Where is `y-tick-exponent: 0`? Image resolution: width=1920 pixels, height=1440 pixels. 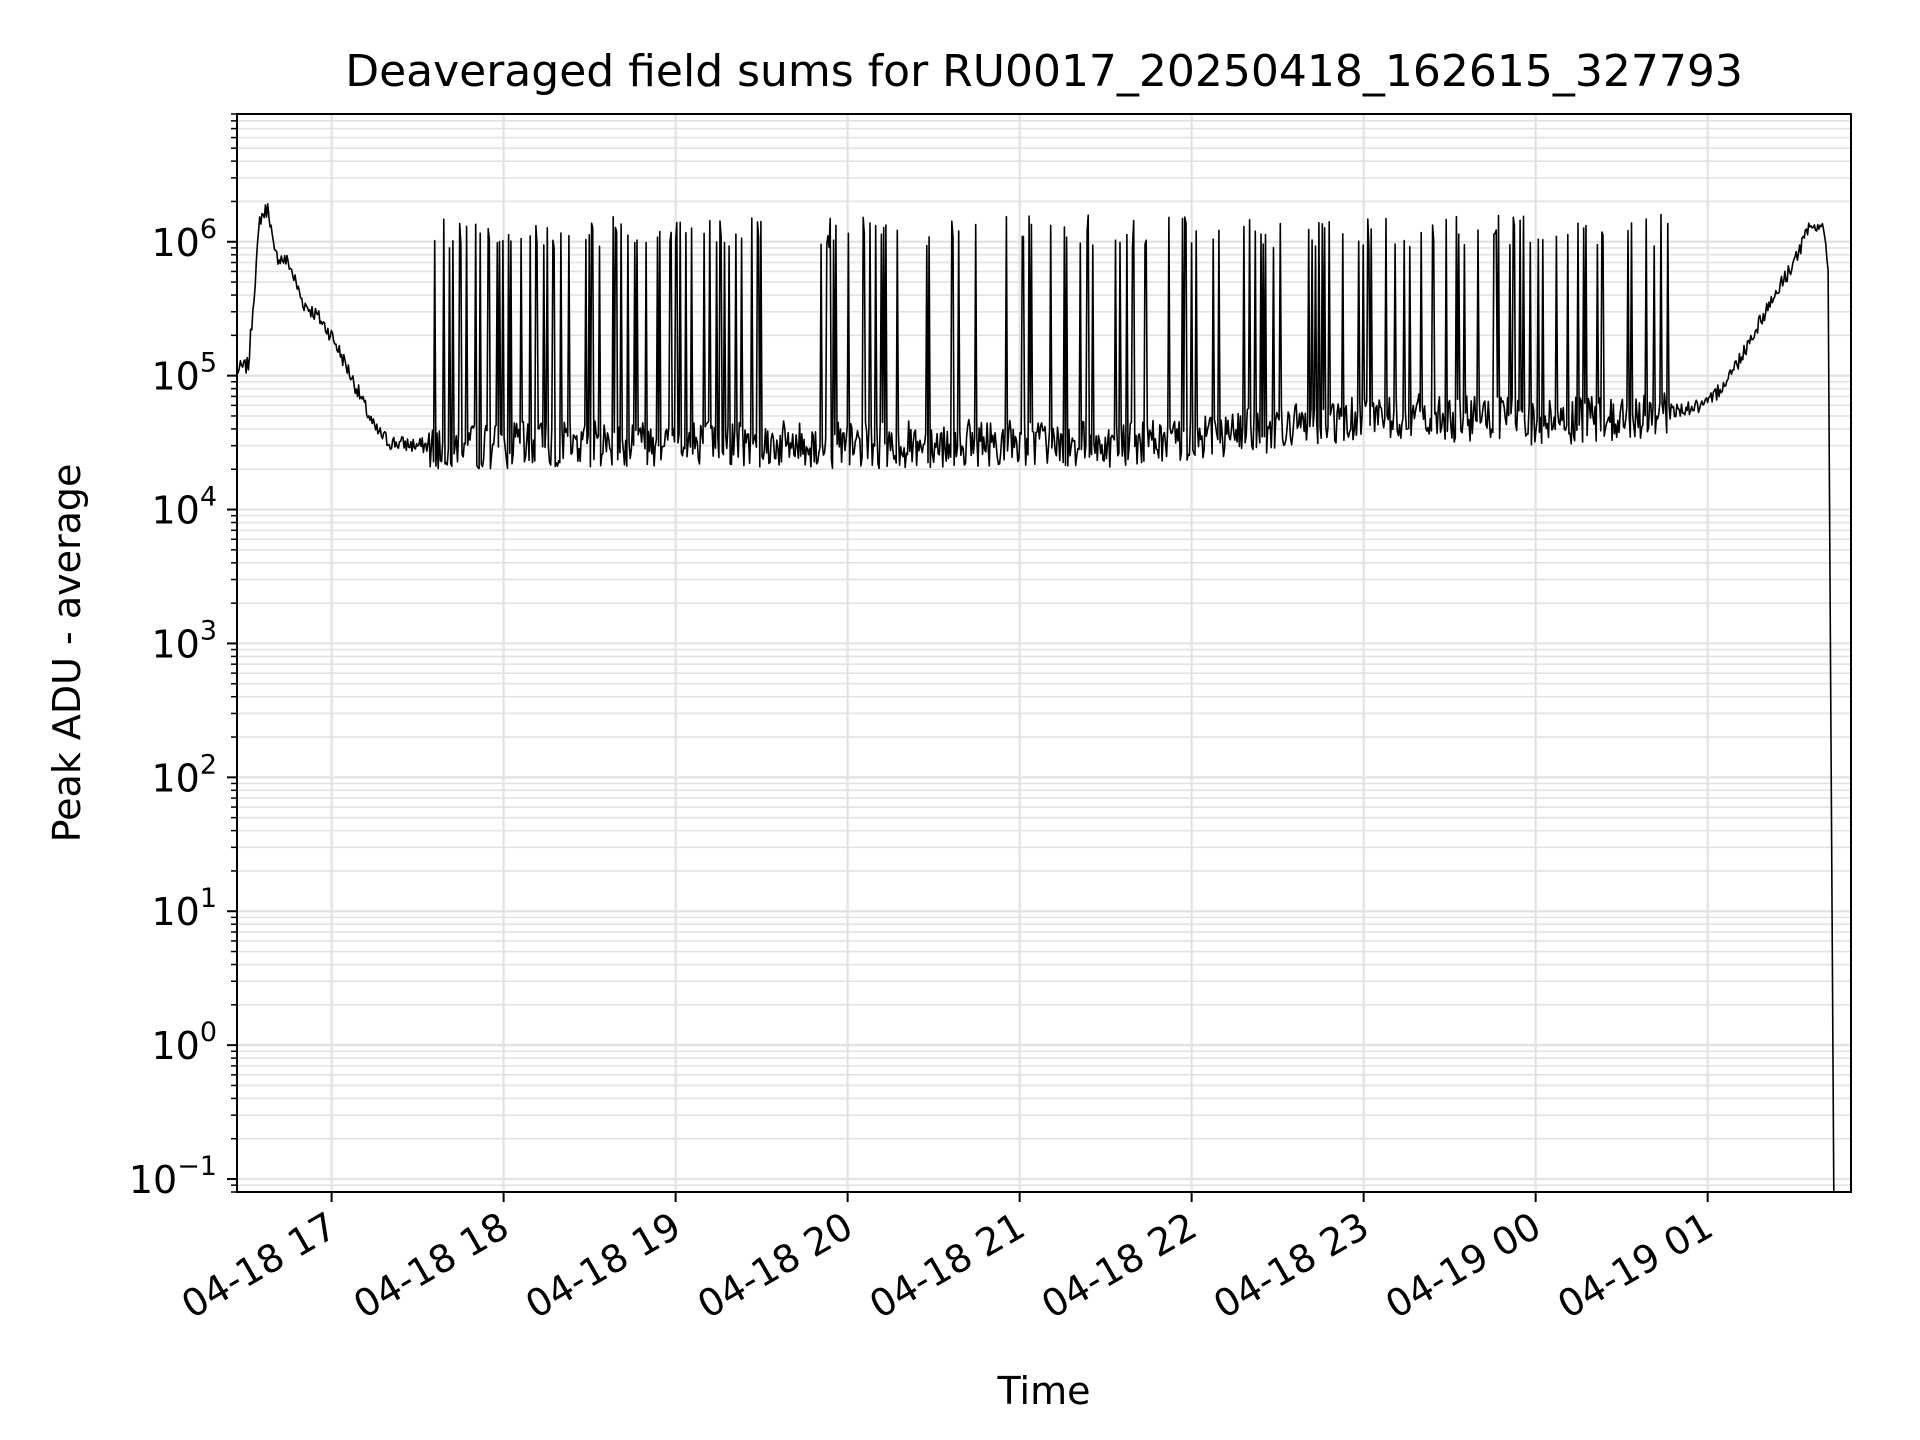
y-tick-exponent: 0 is located at coordinates (208, 1032).